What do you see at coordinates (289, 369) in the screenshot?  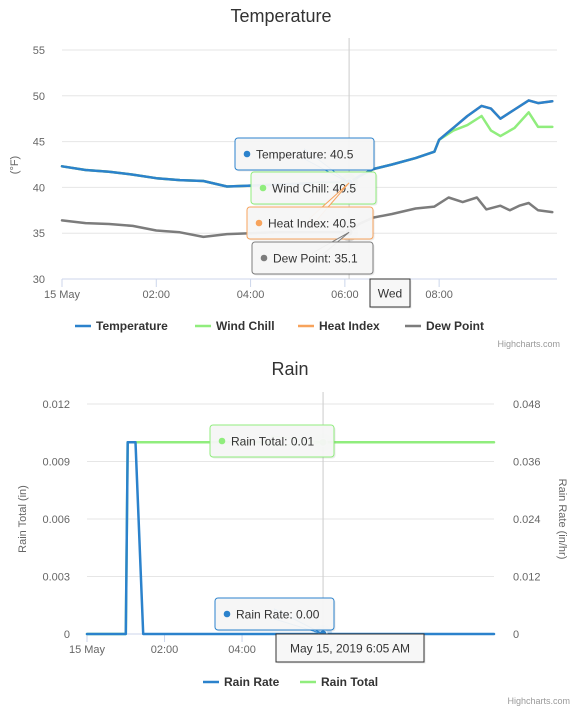 I see `chart-title: Rain` at bounding box center [289, 369].